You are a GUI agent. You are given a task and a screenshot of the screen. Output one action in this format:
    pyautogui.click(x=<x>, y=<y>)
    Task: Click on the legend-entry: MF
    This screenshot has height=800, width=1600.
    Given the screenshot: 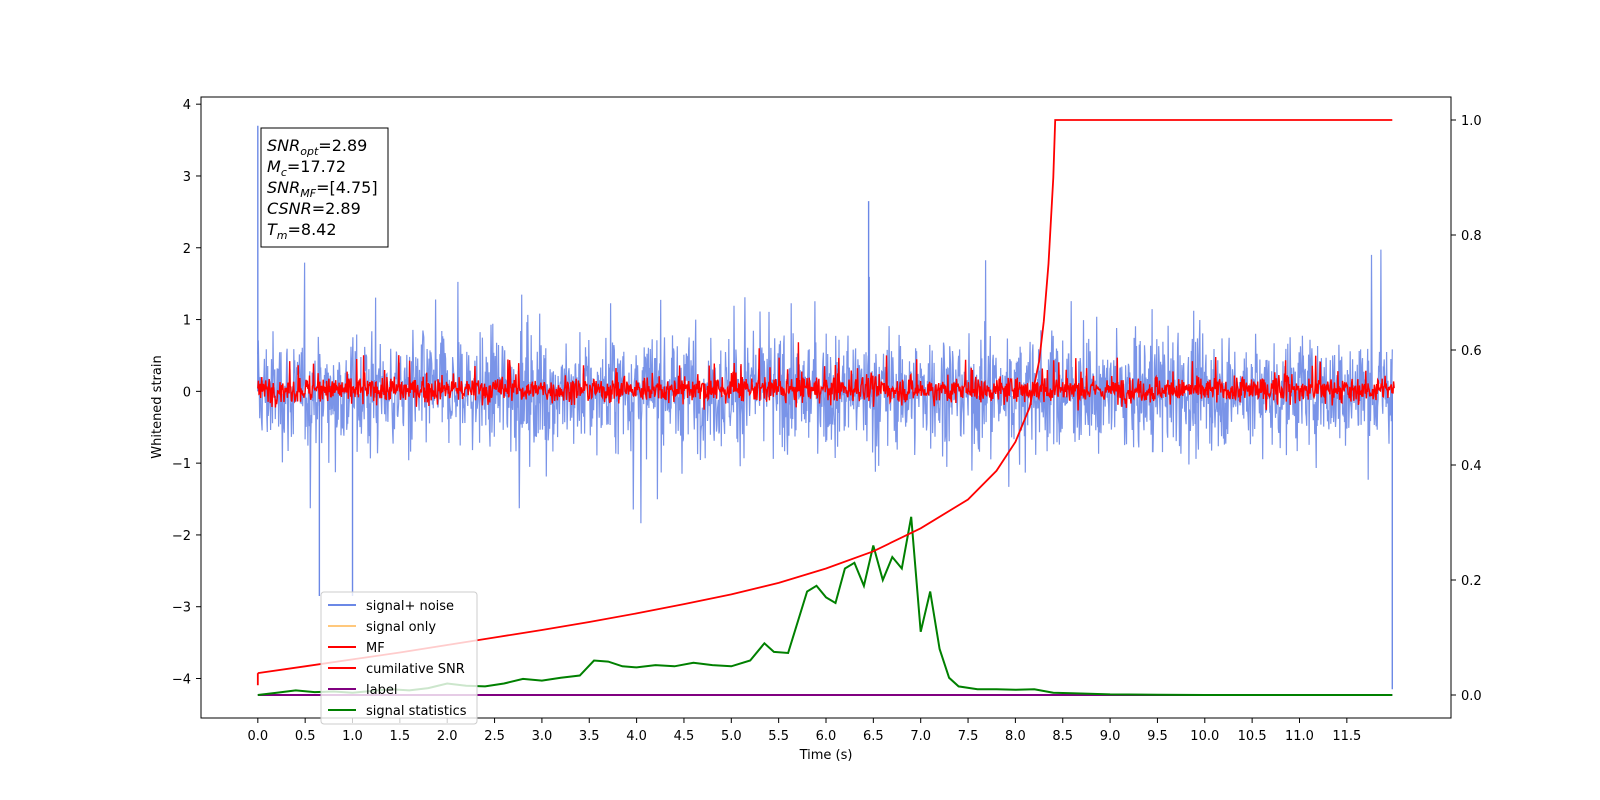 What is the action you would take?
    pyautogui.click(x=375, y=648)
    